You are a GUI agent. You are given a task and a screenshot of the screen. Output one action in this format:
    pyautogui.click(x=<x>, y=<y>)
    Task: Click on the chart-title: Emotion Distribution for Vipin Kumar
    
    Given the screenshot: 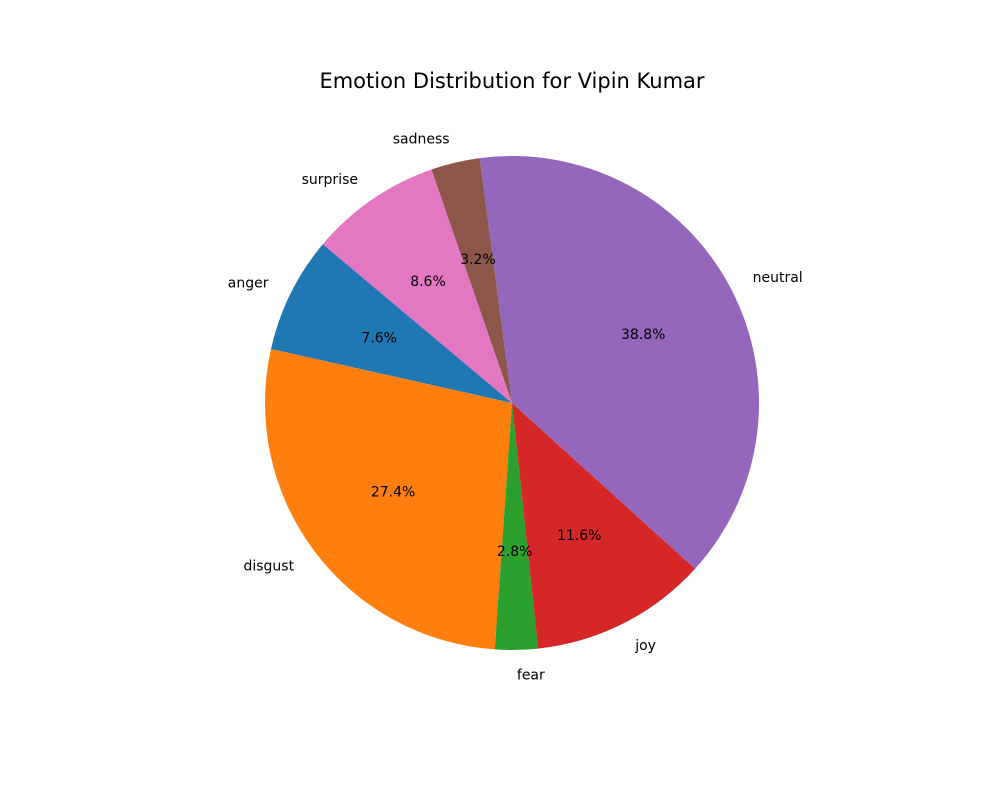 What is the action you would take?
    pyautogui.click(x=511, y=81)
    